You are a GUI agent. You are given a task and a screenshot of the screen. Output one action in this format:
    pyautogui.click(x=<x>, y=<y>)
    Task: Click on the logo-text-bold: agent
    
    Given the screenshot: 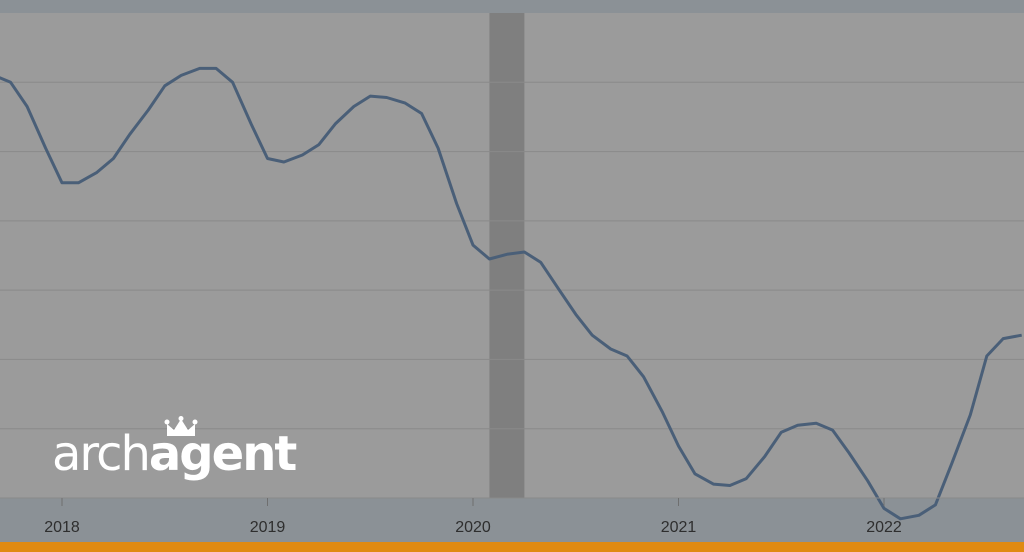 What is the action you would take?
    pyautogui.click(x=222, y=454)
    